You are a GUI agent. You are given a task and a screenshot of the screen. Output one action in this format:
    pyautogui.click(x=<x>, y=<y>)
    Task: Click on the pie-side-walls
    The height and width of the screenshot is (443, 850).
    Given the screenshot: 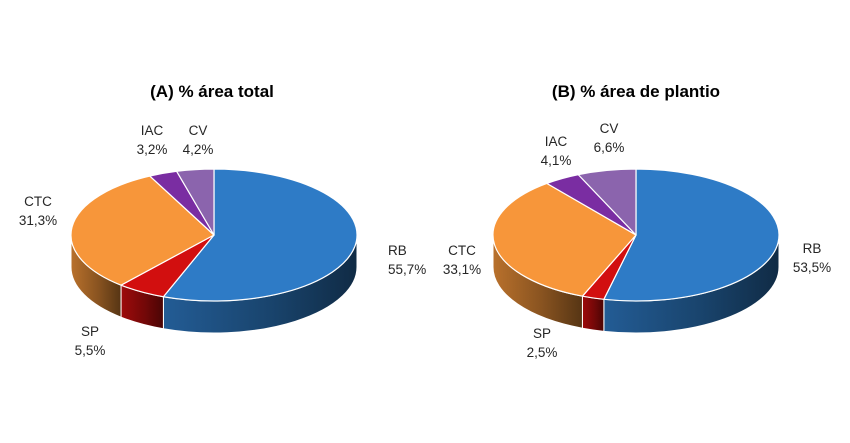 What is the action you would take?
    pyautogui.click(x=636, y=284)
    